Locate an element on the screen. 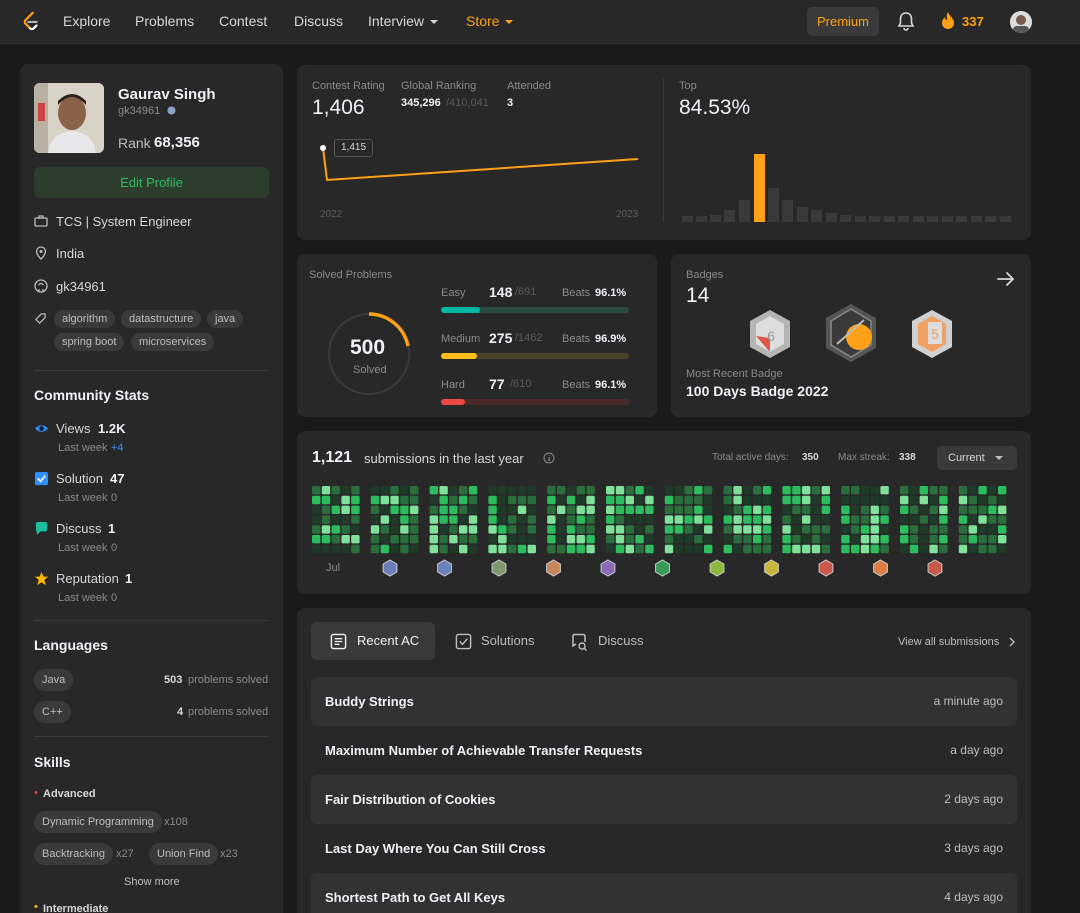  language-pill: C++ is located at coordinates (52, 712).